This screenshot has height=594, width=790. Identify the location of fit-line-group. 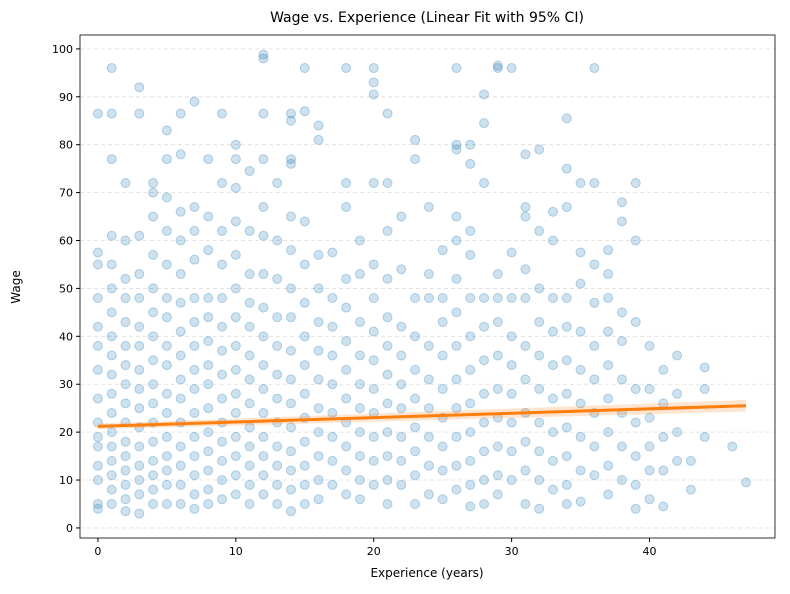
(422, 415).